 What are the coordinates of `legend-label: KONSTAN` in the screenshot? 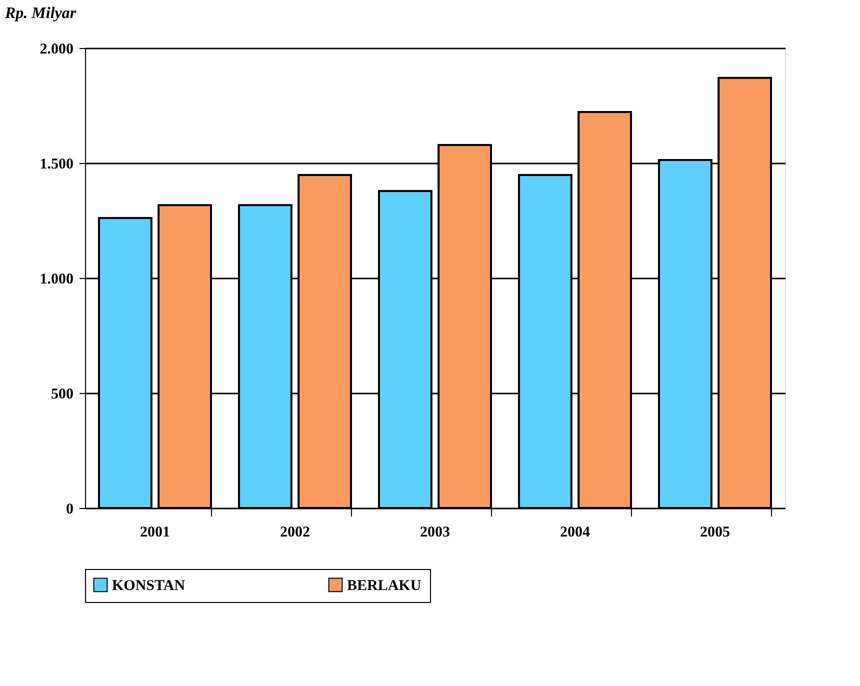 It's located at (149, 586).